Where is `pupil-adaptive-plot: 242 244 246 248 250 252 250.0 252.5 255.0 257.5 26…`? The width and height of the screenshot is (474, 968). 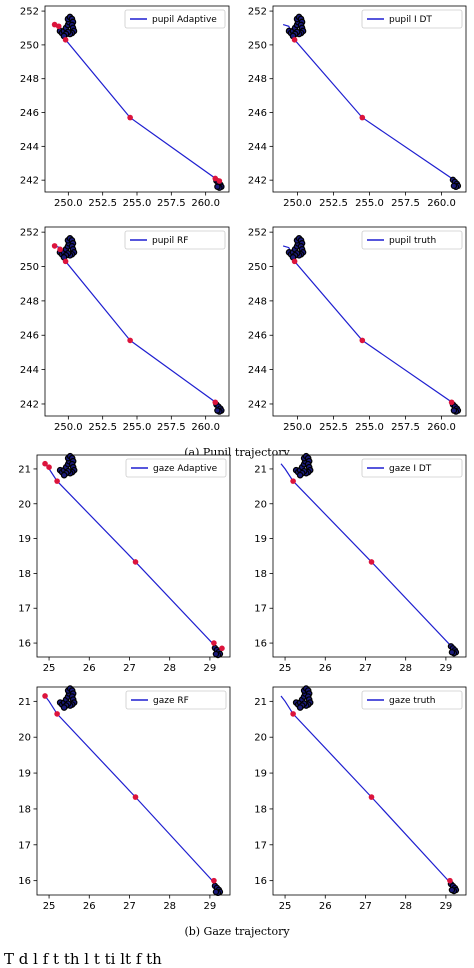 pupil-adaptive-plot: 242 244 246 248 250 252 250.0 252.5 255.0 257.5 26… is located at coordinates (125, 107).